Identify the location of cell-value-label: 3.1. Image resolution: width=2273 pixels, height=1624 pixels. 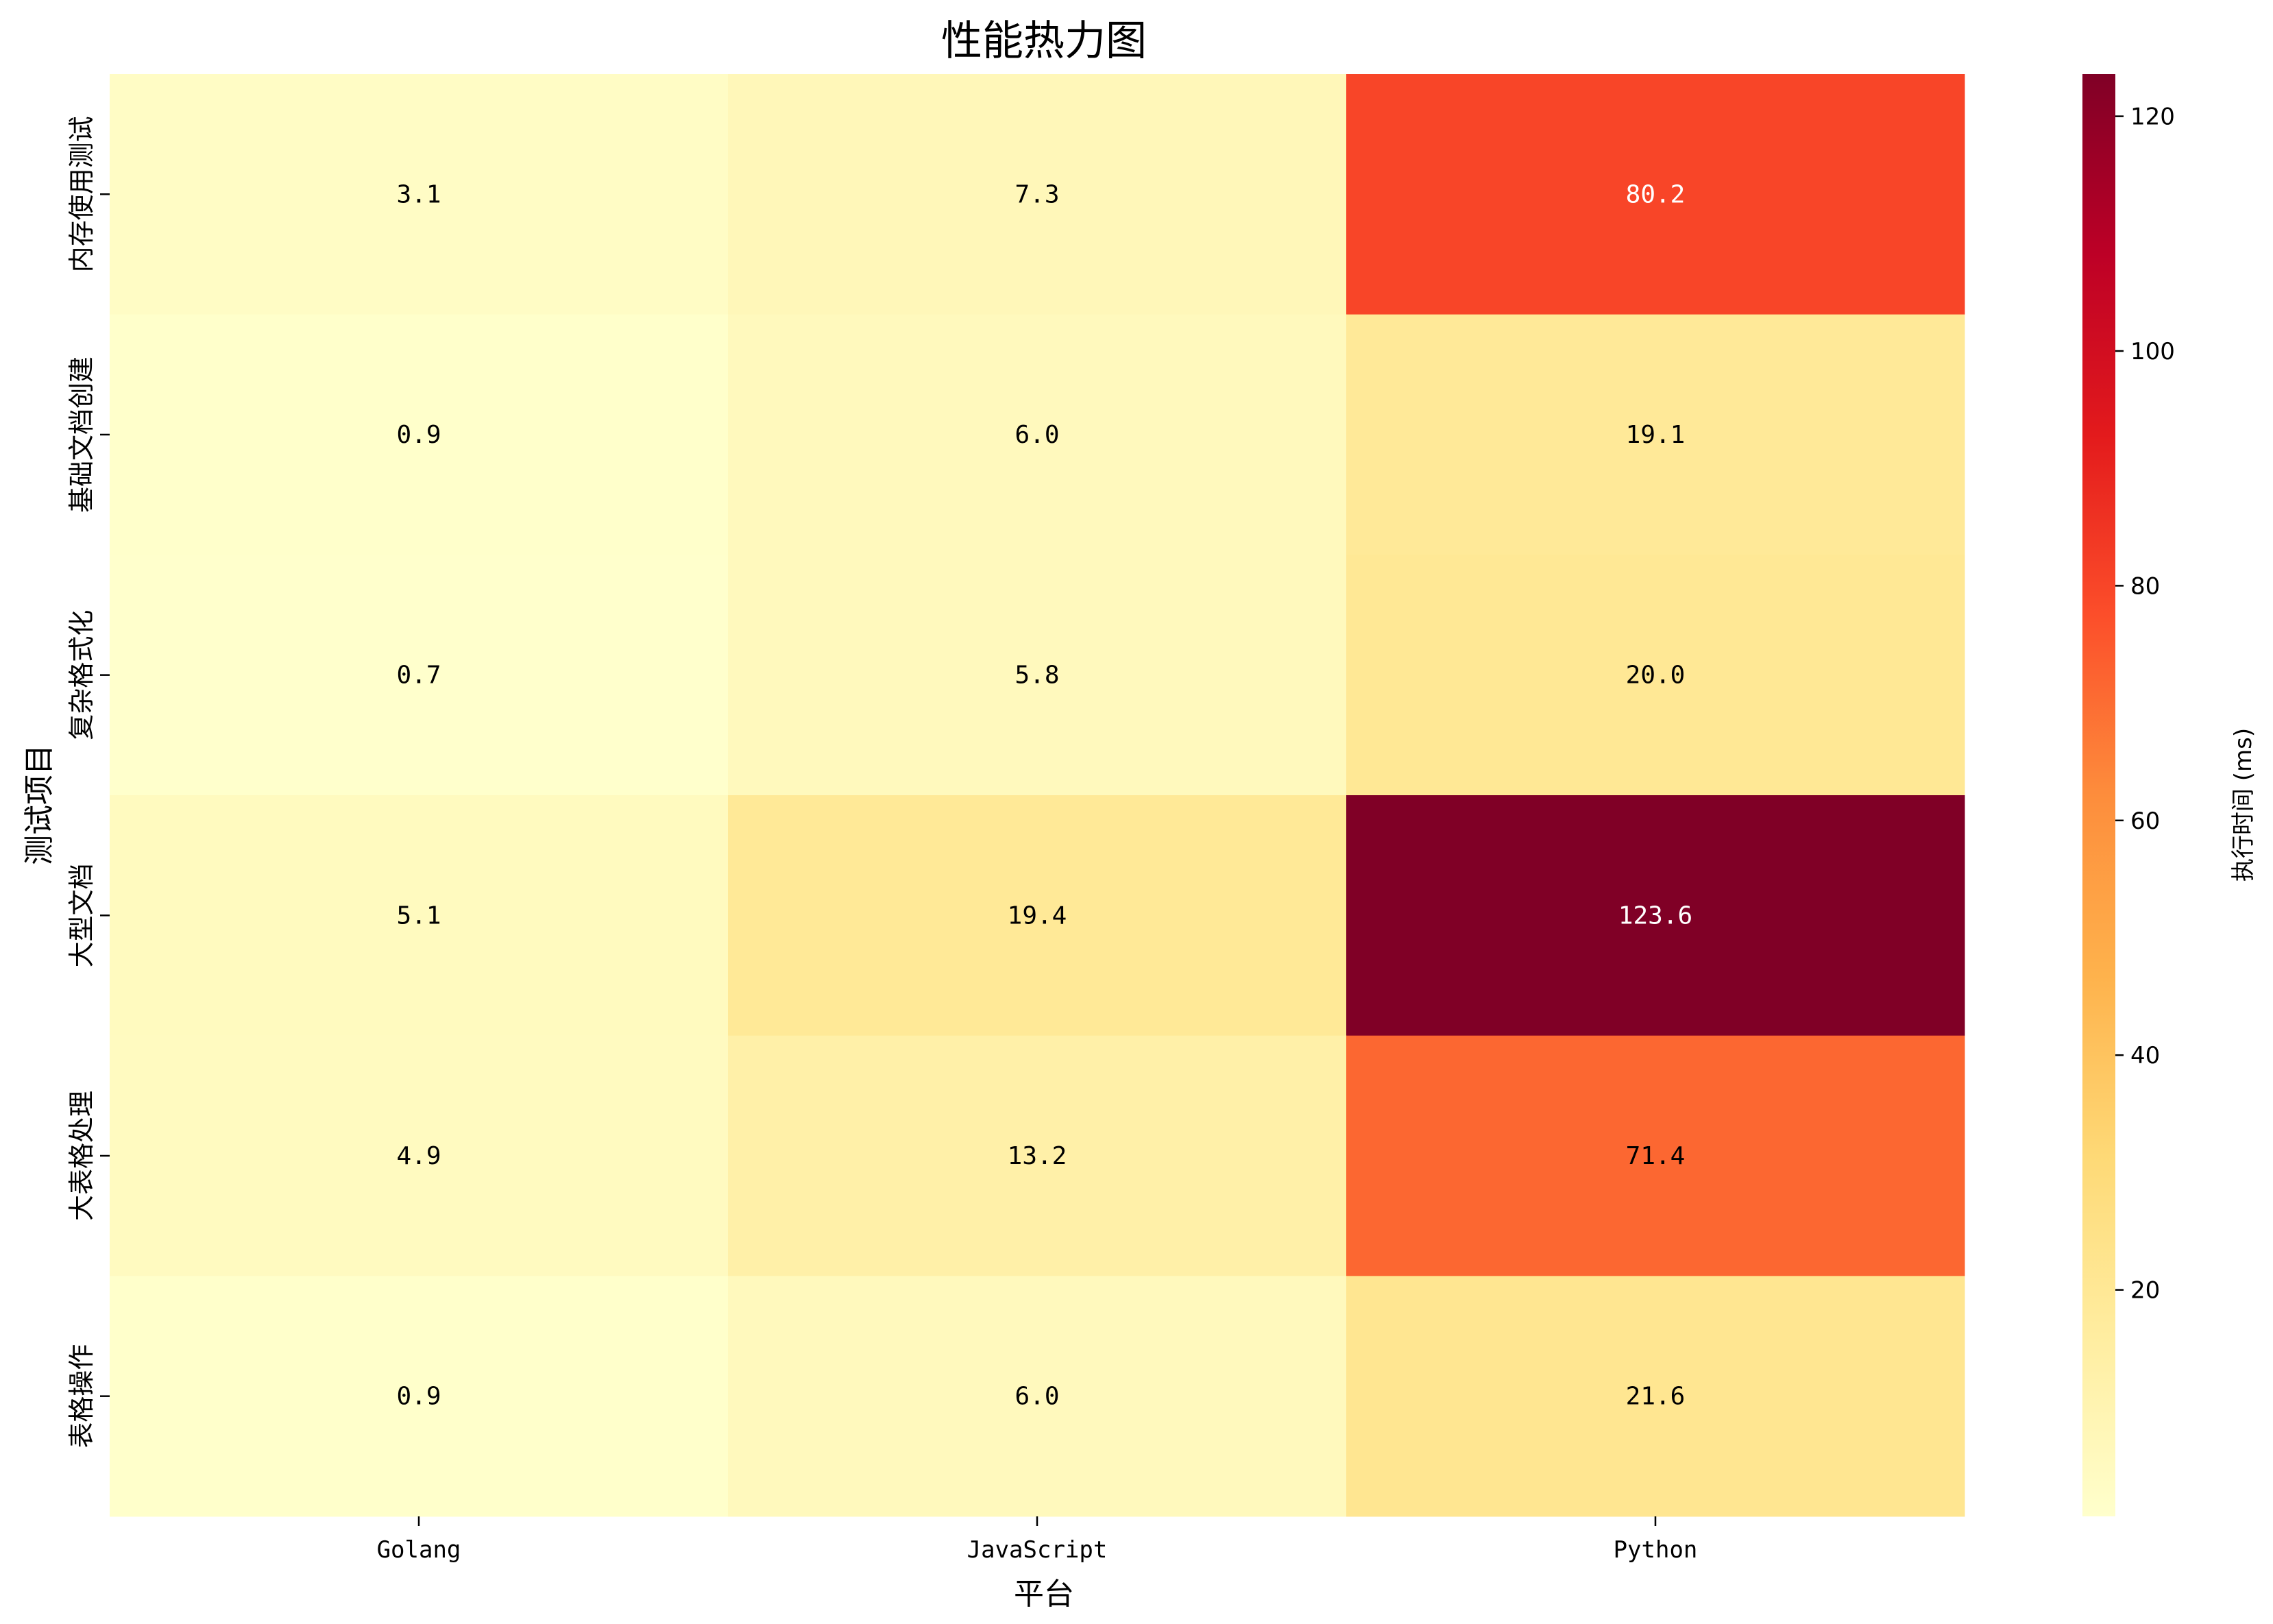
(418, 194).